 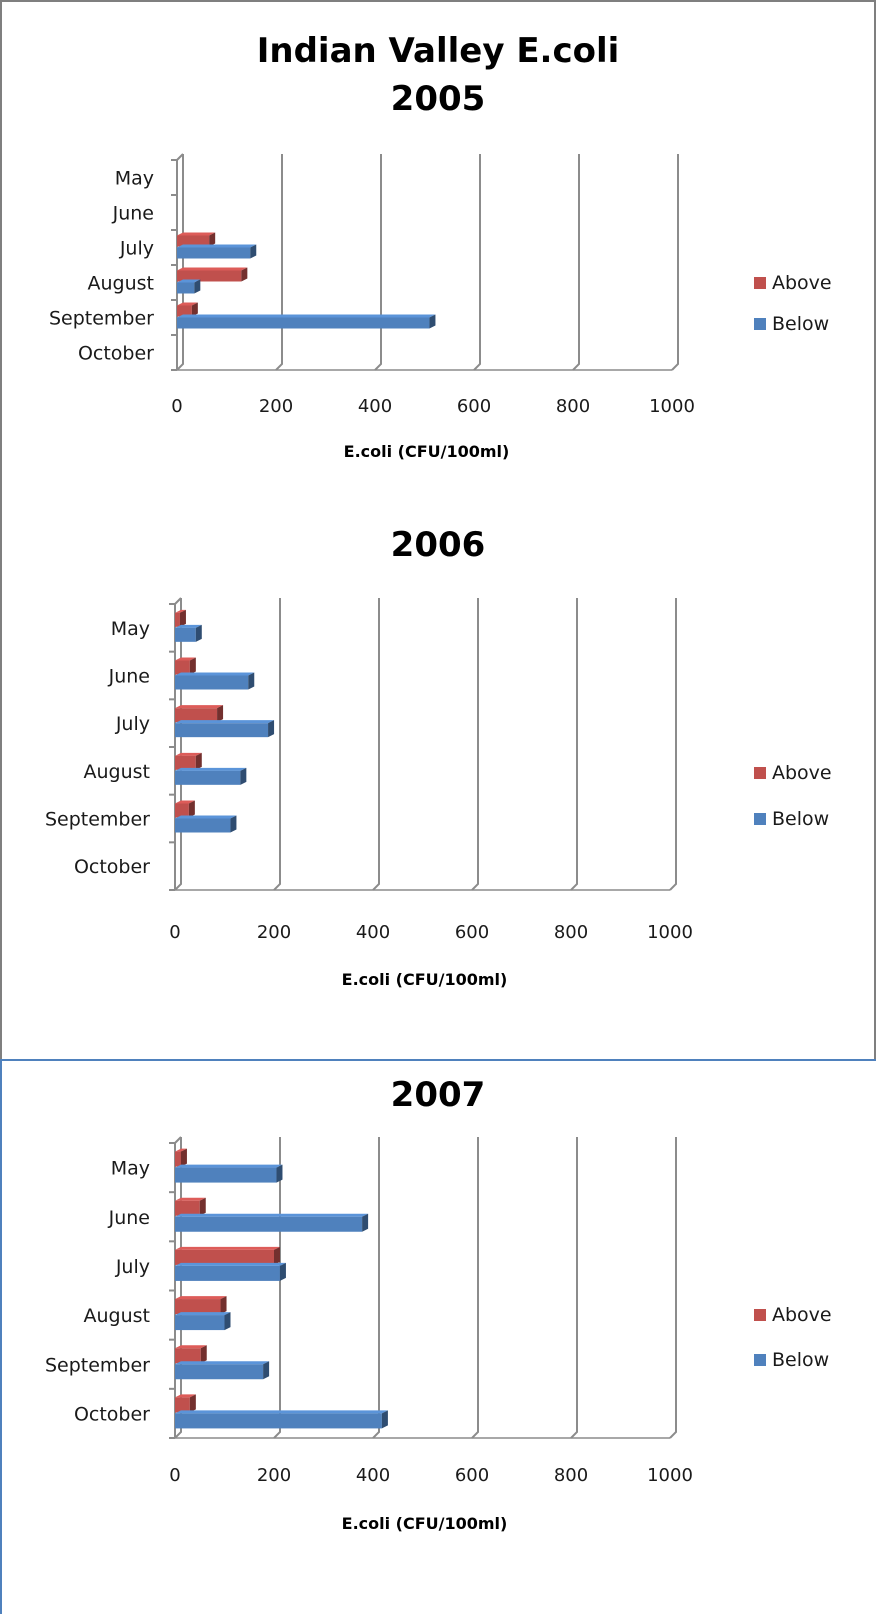 I want to click on chart-title: 2006, so click(x=438, y=545).